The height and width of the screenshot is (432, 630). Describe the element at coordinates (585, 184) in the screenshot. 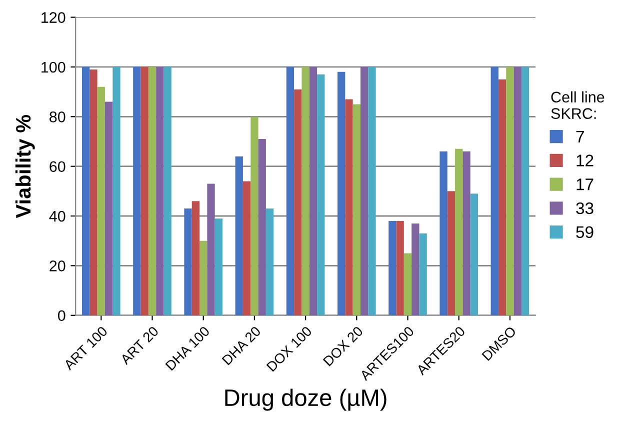

I see `legend-label: 17` at that location.